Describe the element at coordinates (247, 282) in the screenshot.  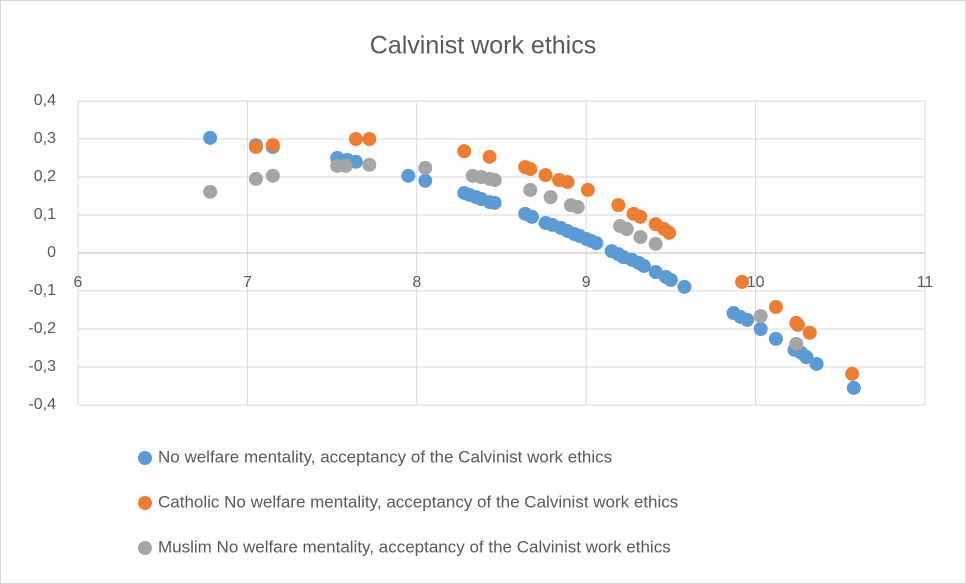
I see `x-tick-label: 7` at that location.